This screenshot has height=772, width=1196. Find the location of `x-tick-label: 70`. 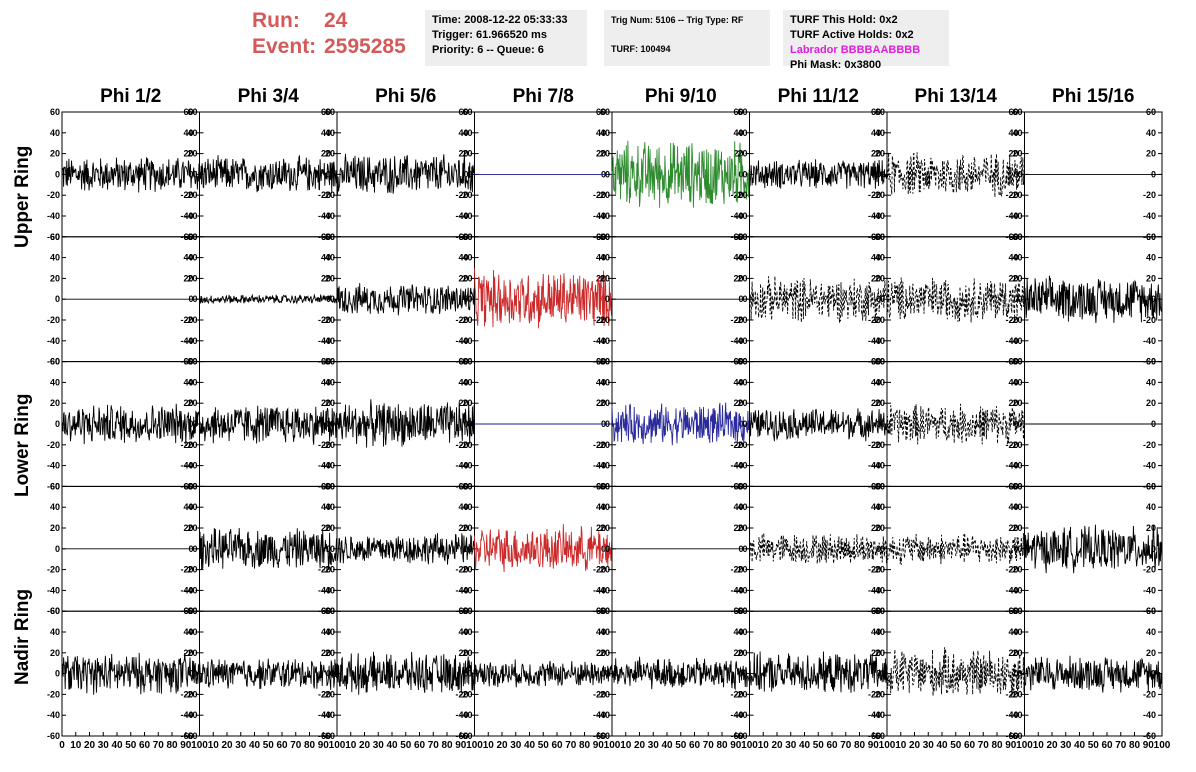

x-tick-label: 70 is located at coordinates (434, 745).